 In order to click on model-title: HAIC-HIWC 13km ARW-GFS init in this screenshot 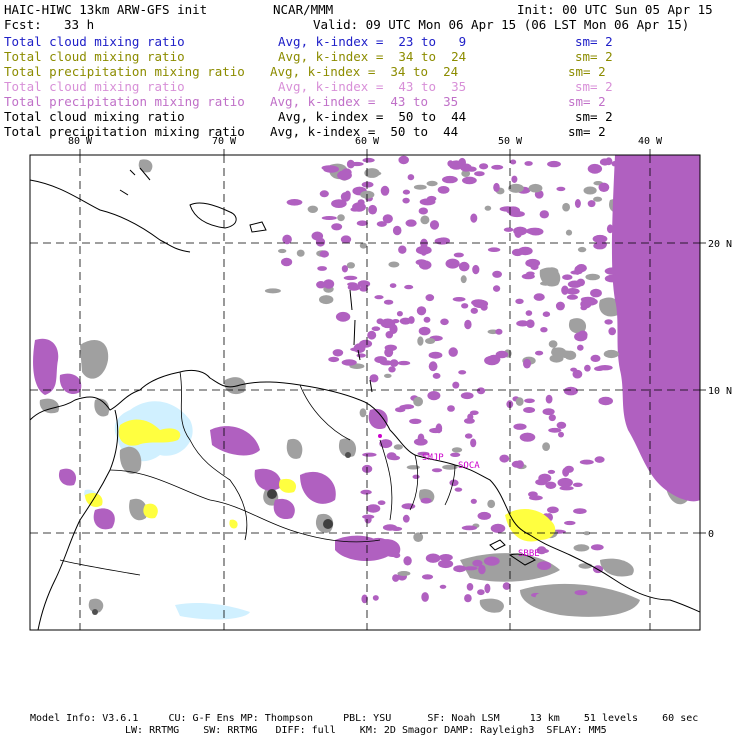, I will do `click(106, 9)`.